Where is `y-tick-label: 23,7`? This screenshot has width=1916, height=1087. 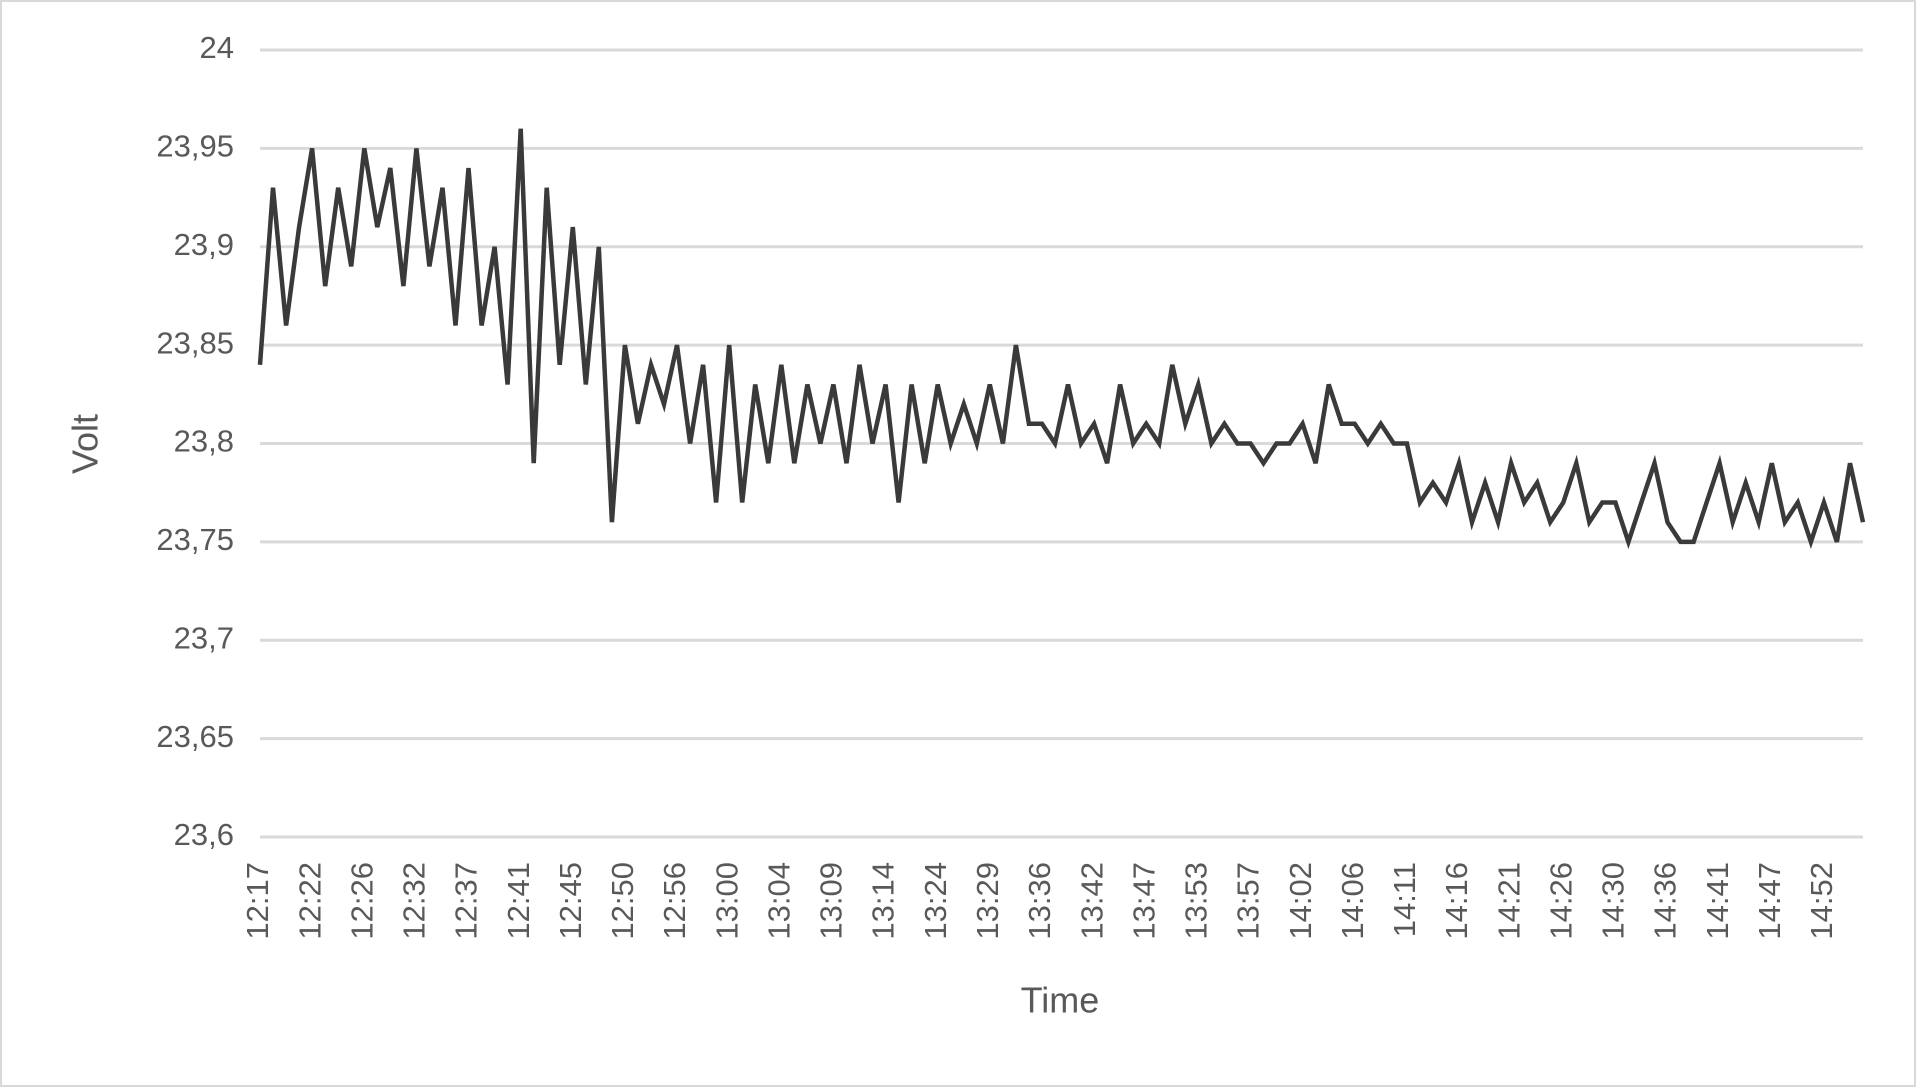 y-tick-label: 23,7 is located at coordinates (204, 637).